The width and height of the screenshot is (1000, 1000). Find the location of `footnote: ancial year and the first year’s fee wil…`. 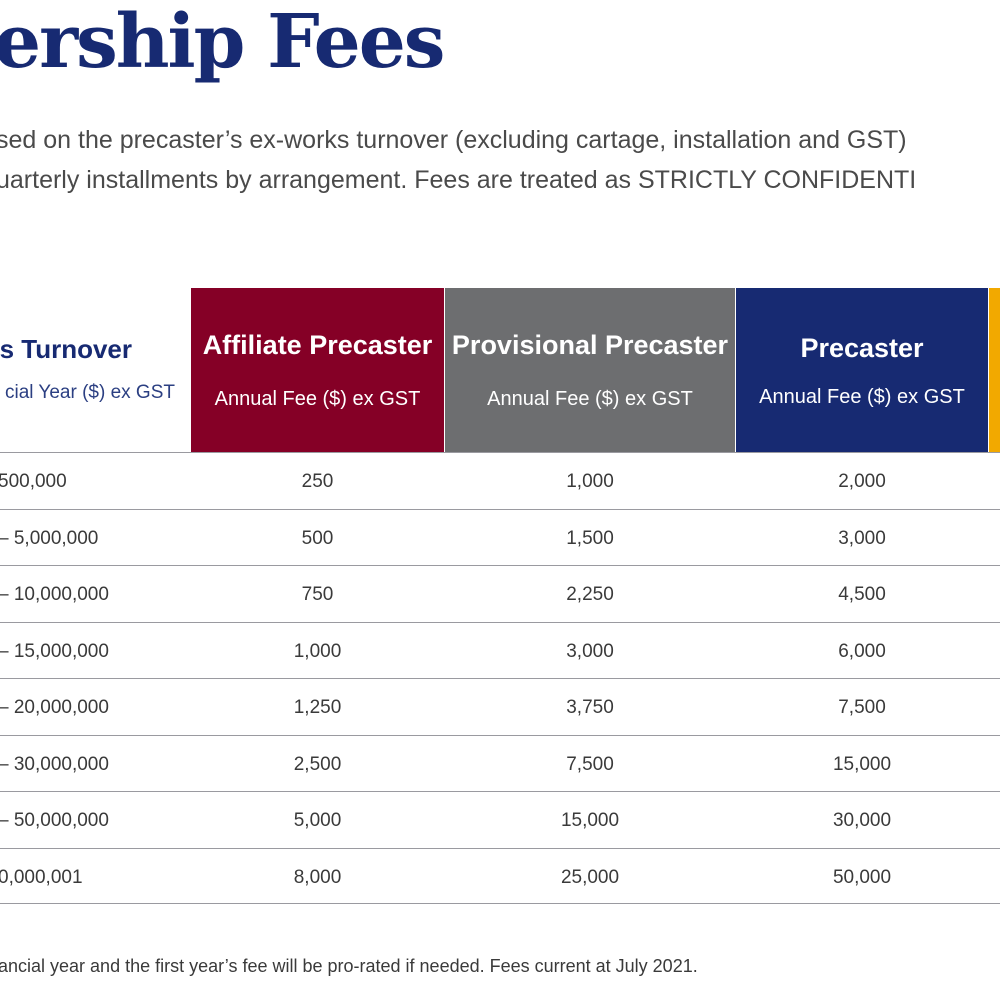

footnote: ancial year and the first year’s fee wil… is located at coordinates (349, 966).